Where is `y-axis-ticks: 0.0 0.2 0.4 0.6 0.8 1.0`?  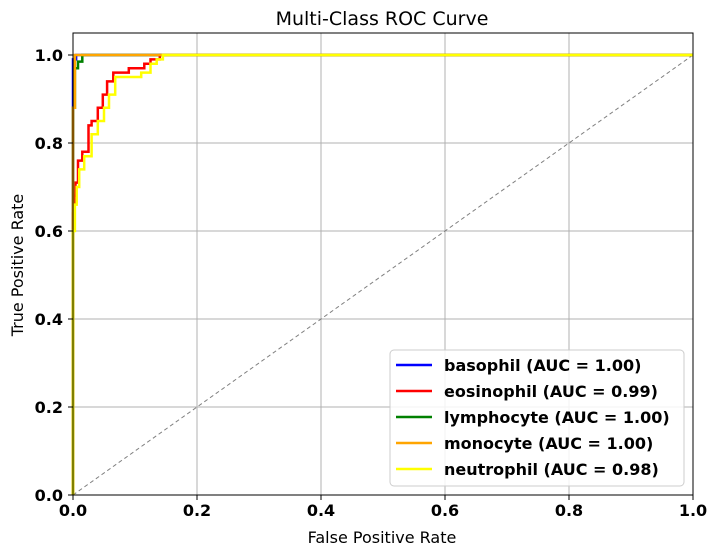 y-axis-ticks: 0.0 0.2 0.4 0.6 0.8 1.0 is located at coordinates (54, 275).